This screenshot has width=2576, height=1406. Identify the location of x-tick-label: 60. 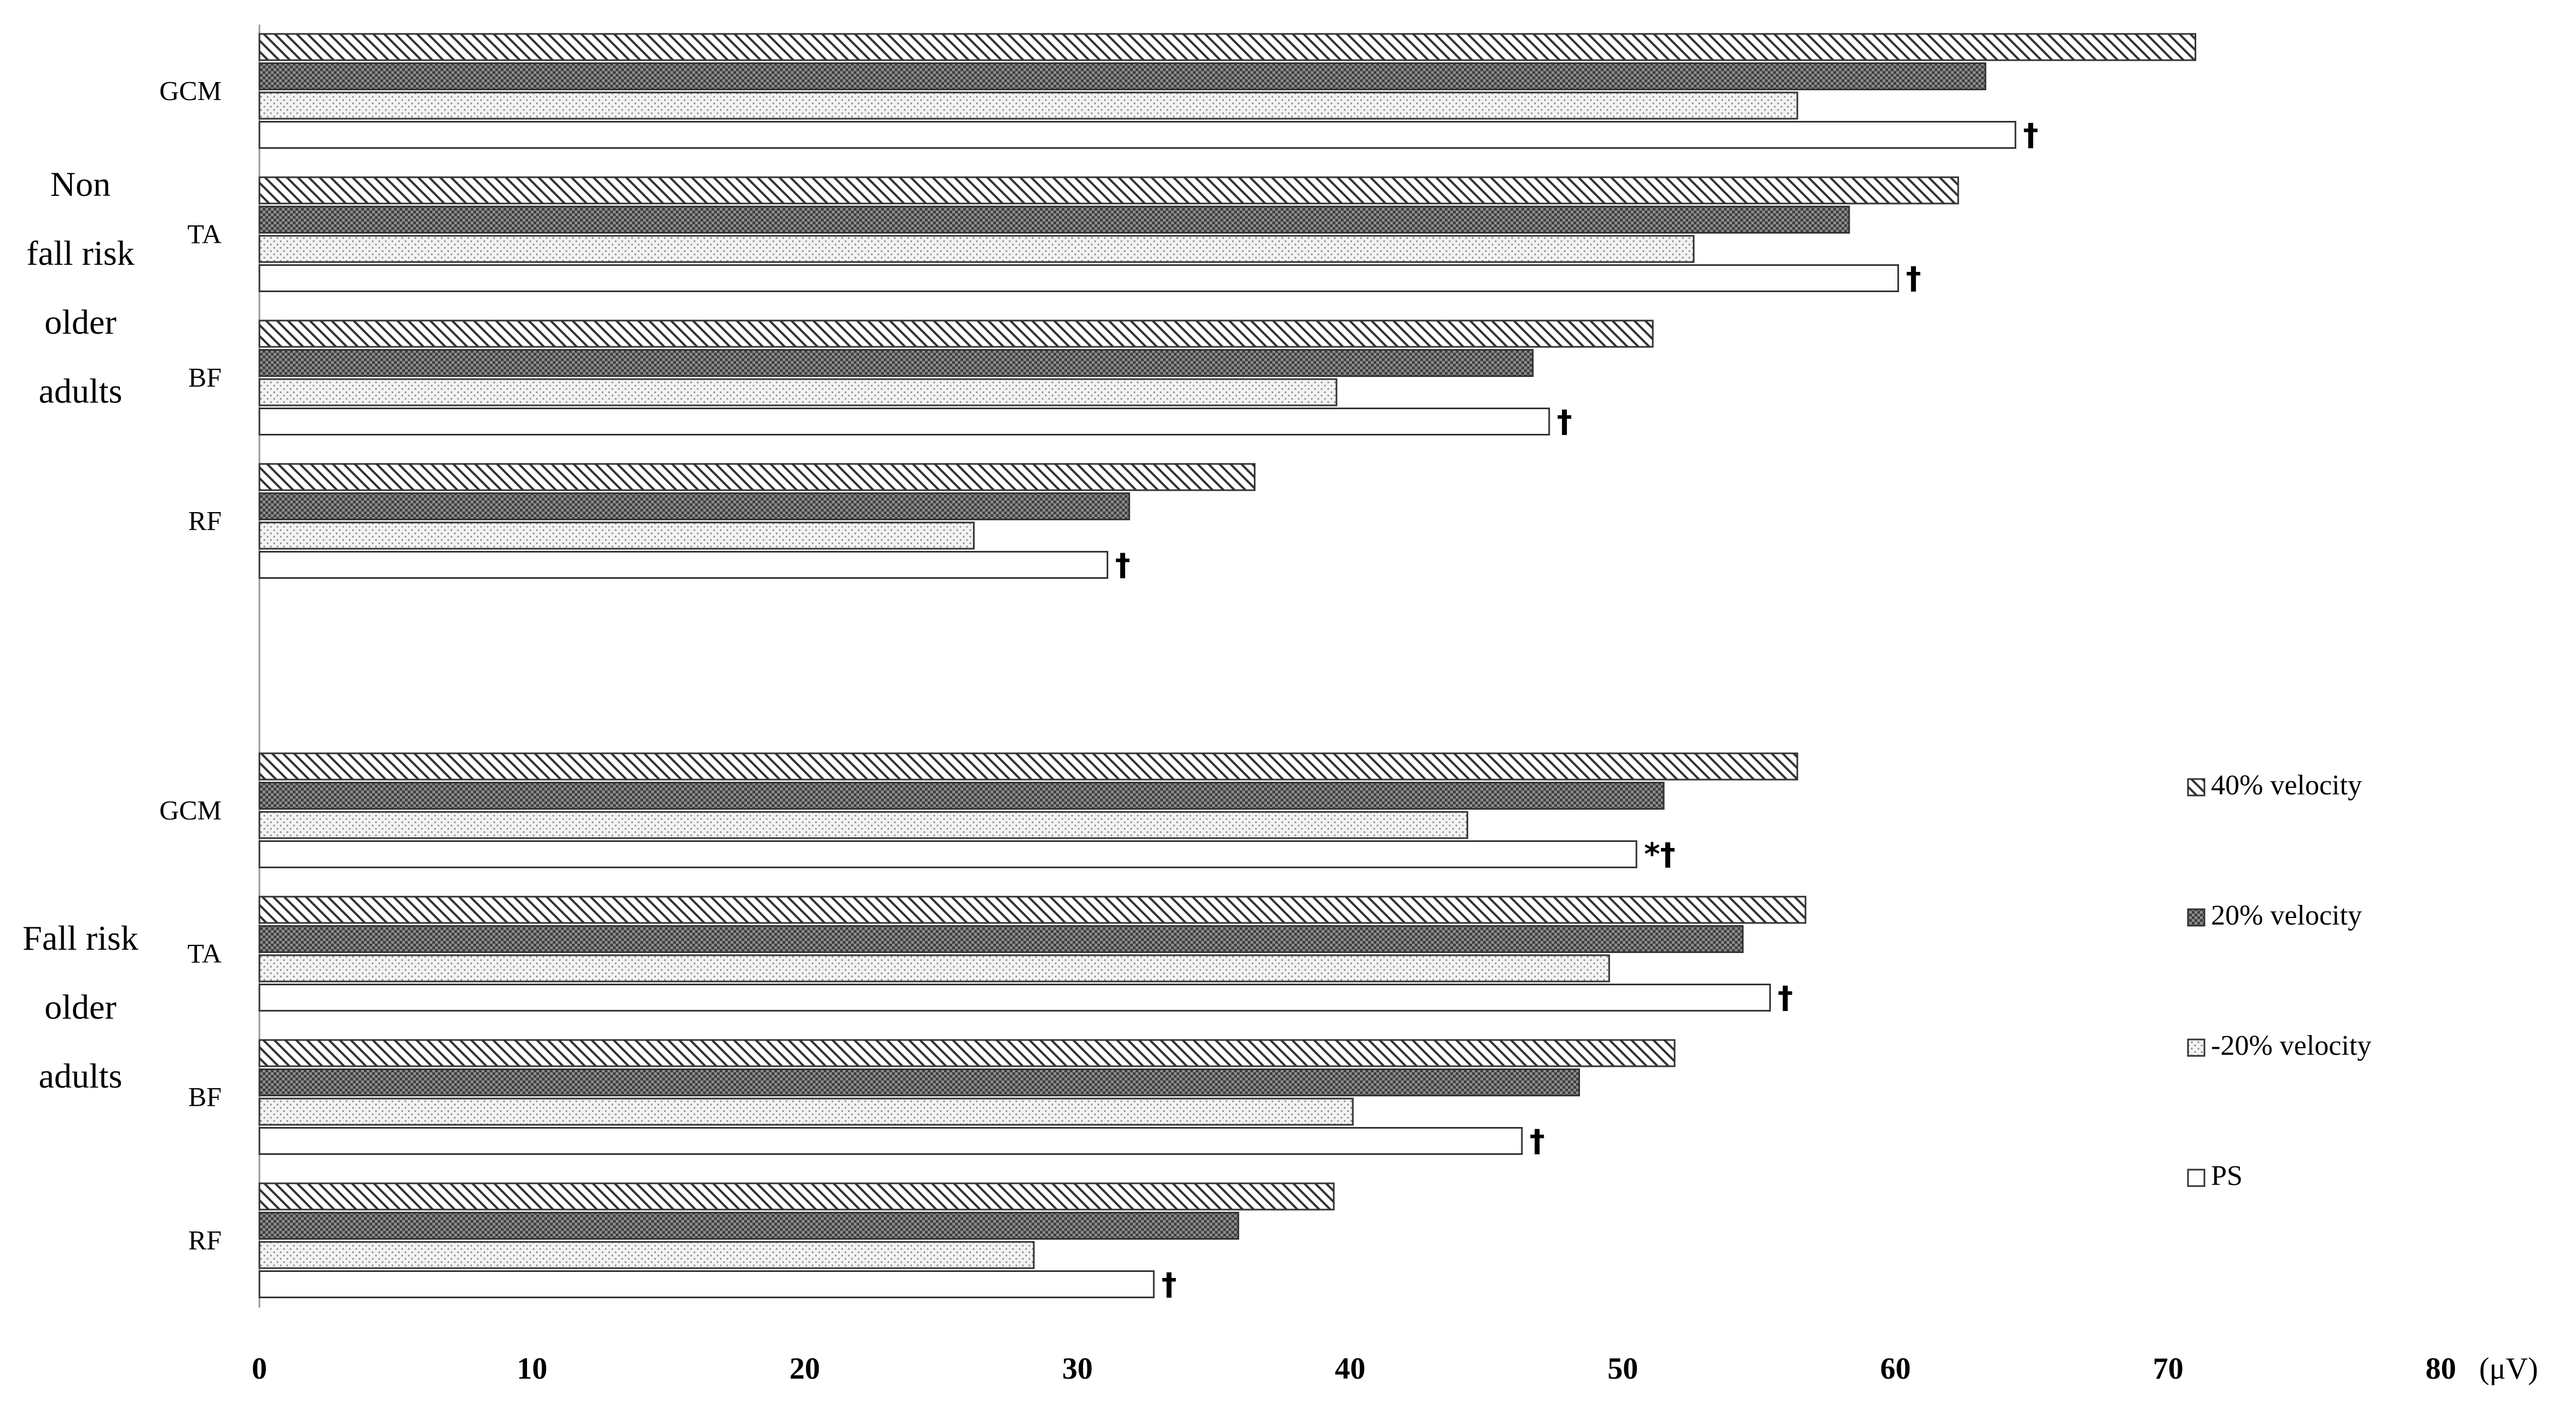
(1895, 1369).